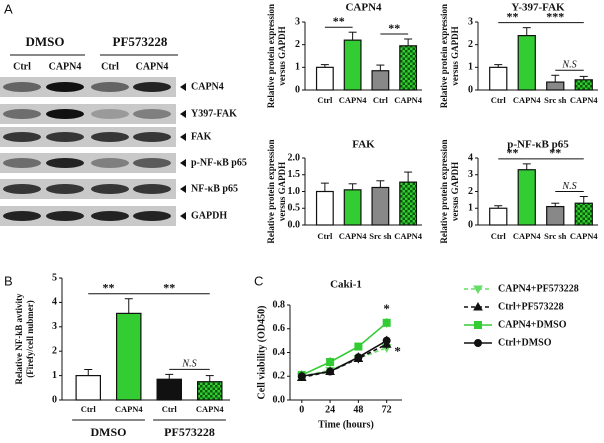 Image resolution: width=604 pixels, height=443 pixels. Describe the element at coordinates (201, 136) in the screenshot. I see `row-label: FAK` at that location.